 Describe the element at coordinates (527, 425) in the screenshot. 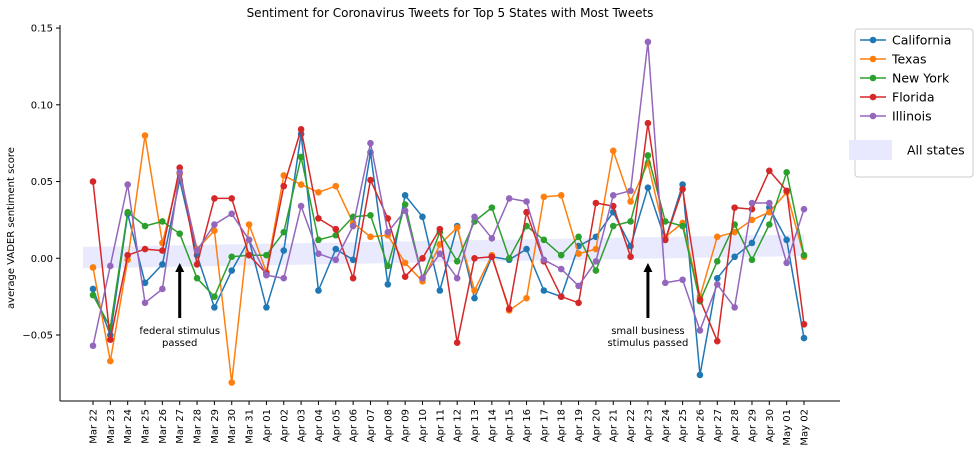

I see `x-tick-label: Apr 16` at that location.